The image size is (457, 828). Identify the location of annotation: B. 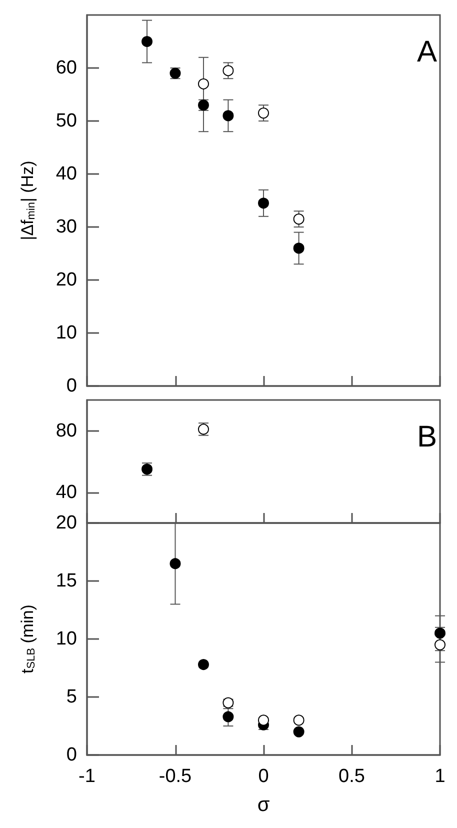
(427, 437).